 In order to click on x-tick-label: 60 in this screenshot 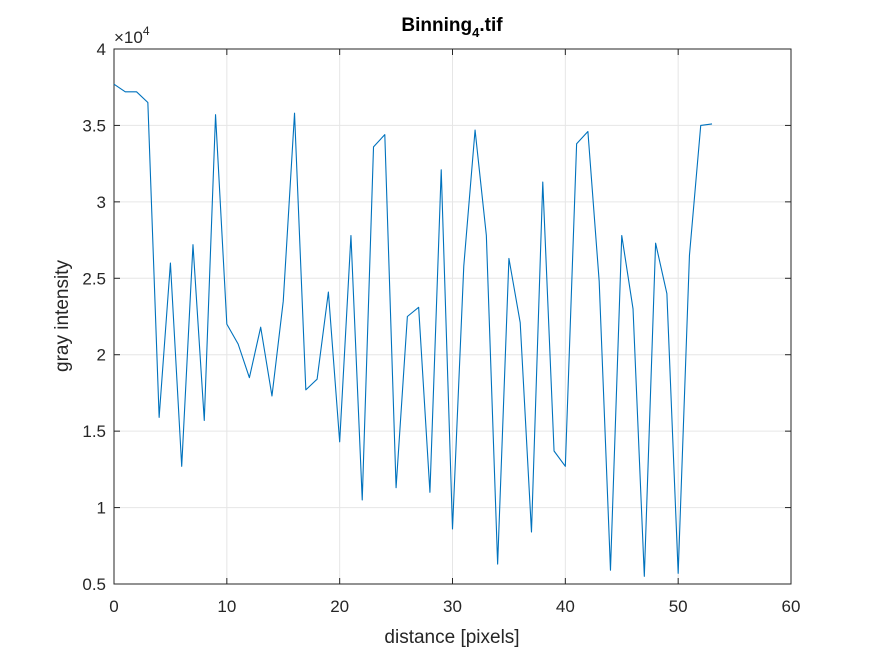, I will do `click(791, 606)`.